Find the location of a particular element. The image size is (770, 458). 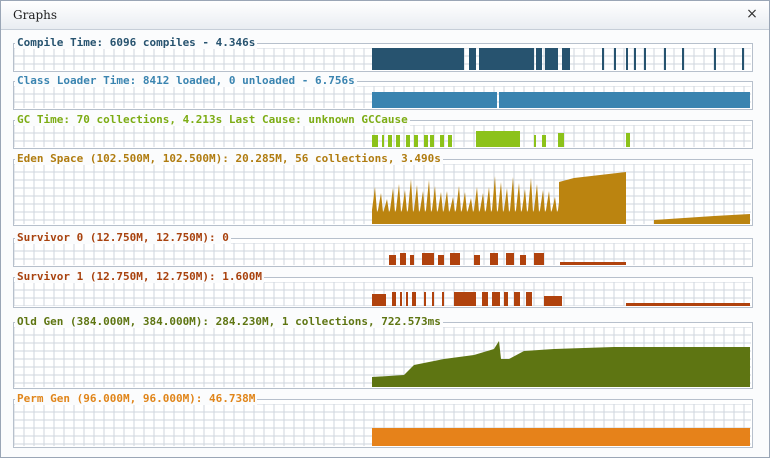

survivor-1-panel: Survivor 1 (12.750M, 12.750M): 1.600M is located at coordinates (383, 289).